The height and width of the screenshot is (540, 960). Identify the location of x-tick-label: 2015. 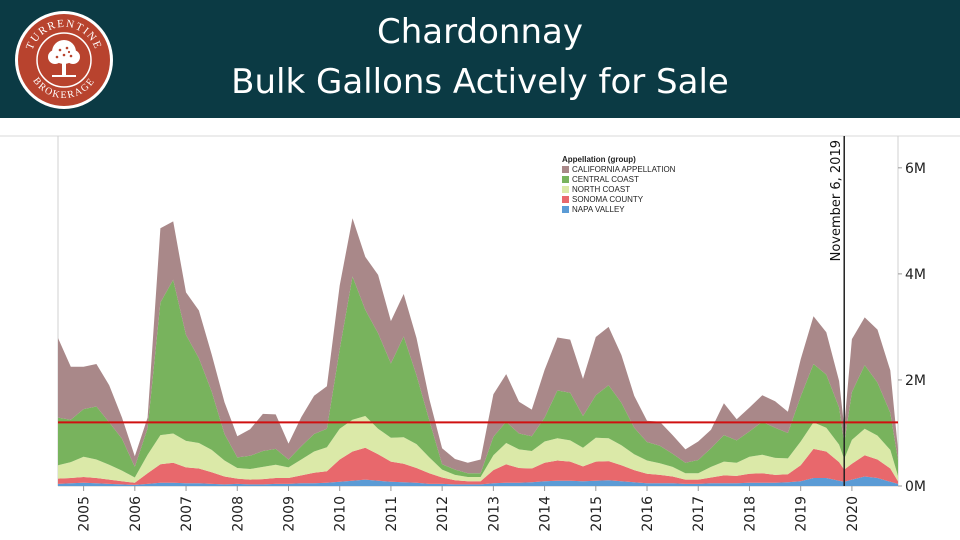
(597, 514).